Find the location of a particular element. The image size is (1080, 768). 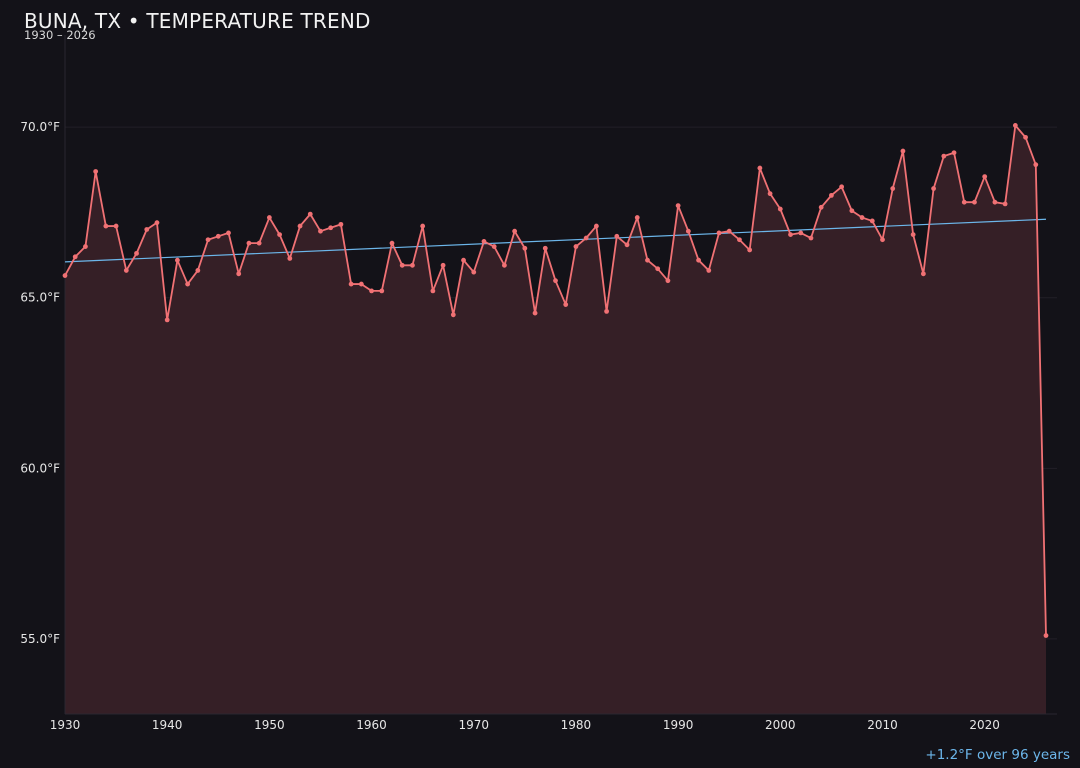

y-tick-label: 65.0°F is located at coordinates (40, 298).